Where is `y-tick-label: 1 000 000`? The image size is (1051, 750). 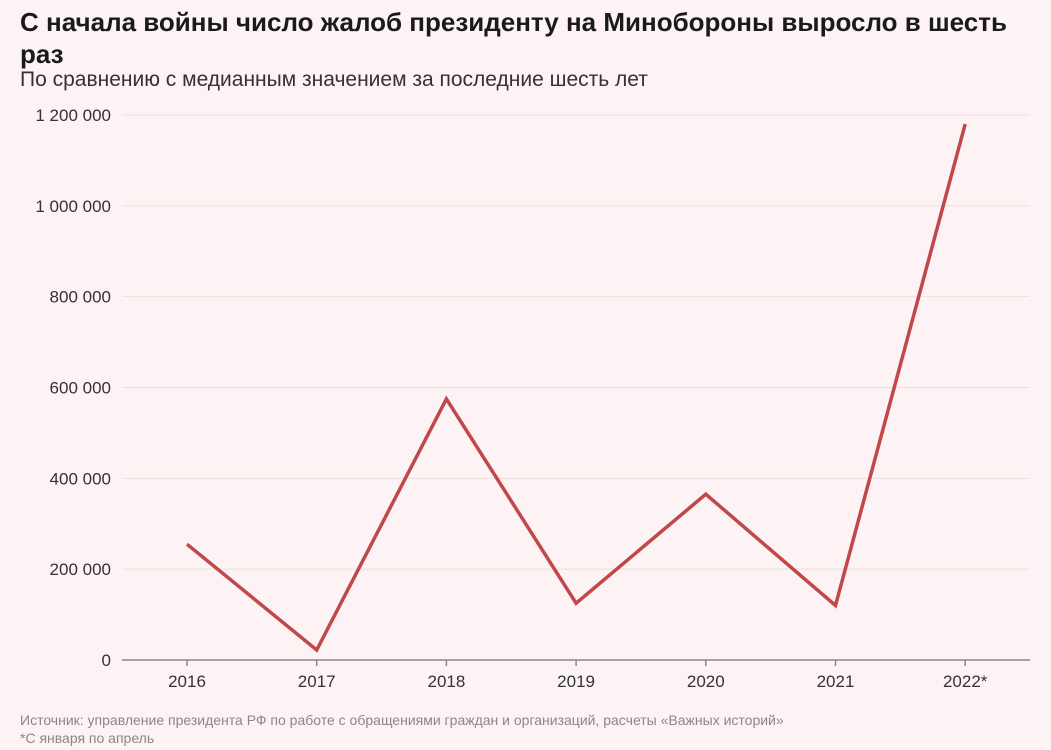 y-tick-label: 1 000 000 is located at coordinates (73, 206).